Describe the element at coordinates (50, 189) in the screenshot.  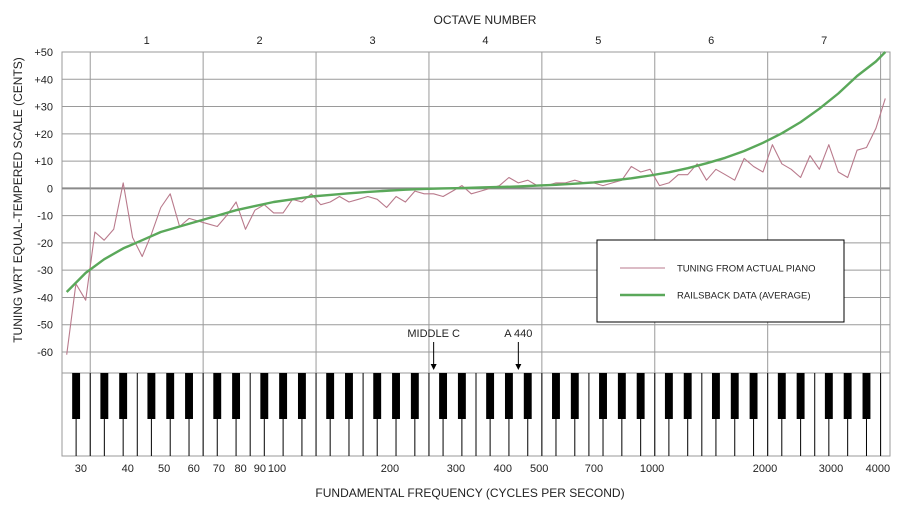
I see `y-tick-label: 0` at that location.